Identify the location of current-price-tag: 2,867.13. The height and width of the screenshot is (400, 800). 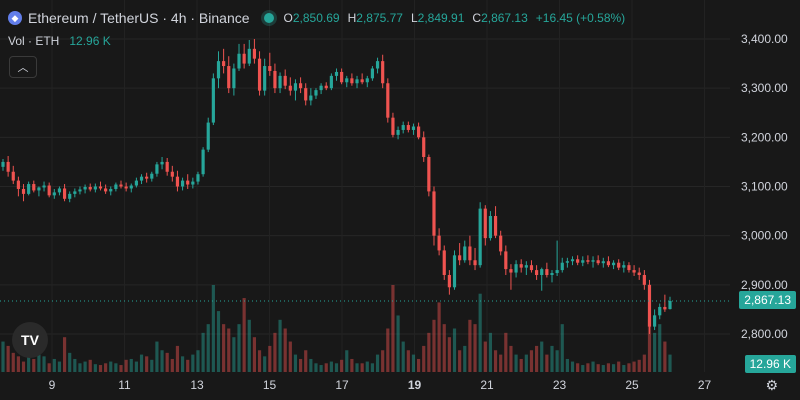
(767, 300).